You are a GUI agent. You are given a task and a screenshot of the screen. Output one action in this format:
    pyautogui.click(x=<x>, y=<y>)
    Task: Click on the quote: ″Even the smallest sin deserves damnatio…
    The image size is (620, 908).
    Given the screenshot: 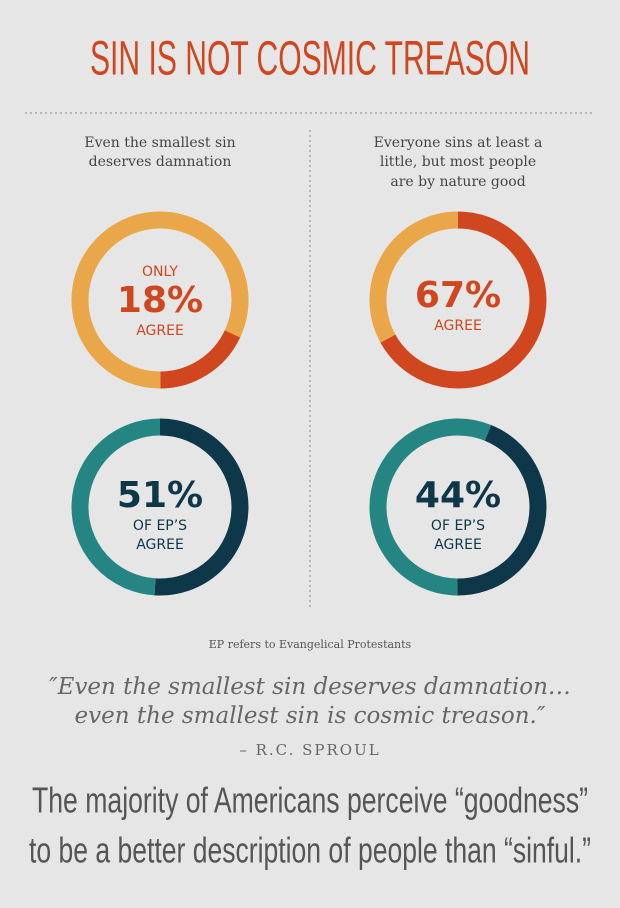 What is the action you would take?
    pyautogui.click(x=310, y=687)
    